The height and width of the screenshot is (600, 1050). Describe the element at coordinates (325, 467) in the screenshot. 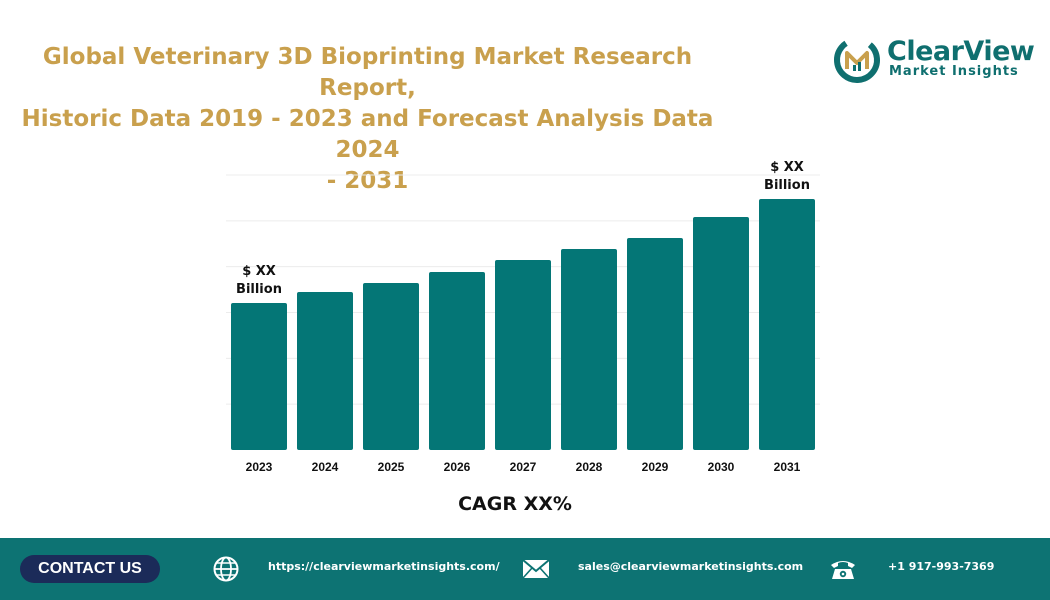

I see `x-tick-label-2024: 2024` at that location.